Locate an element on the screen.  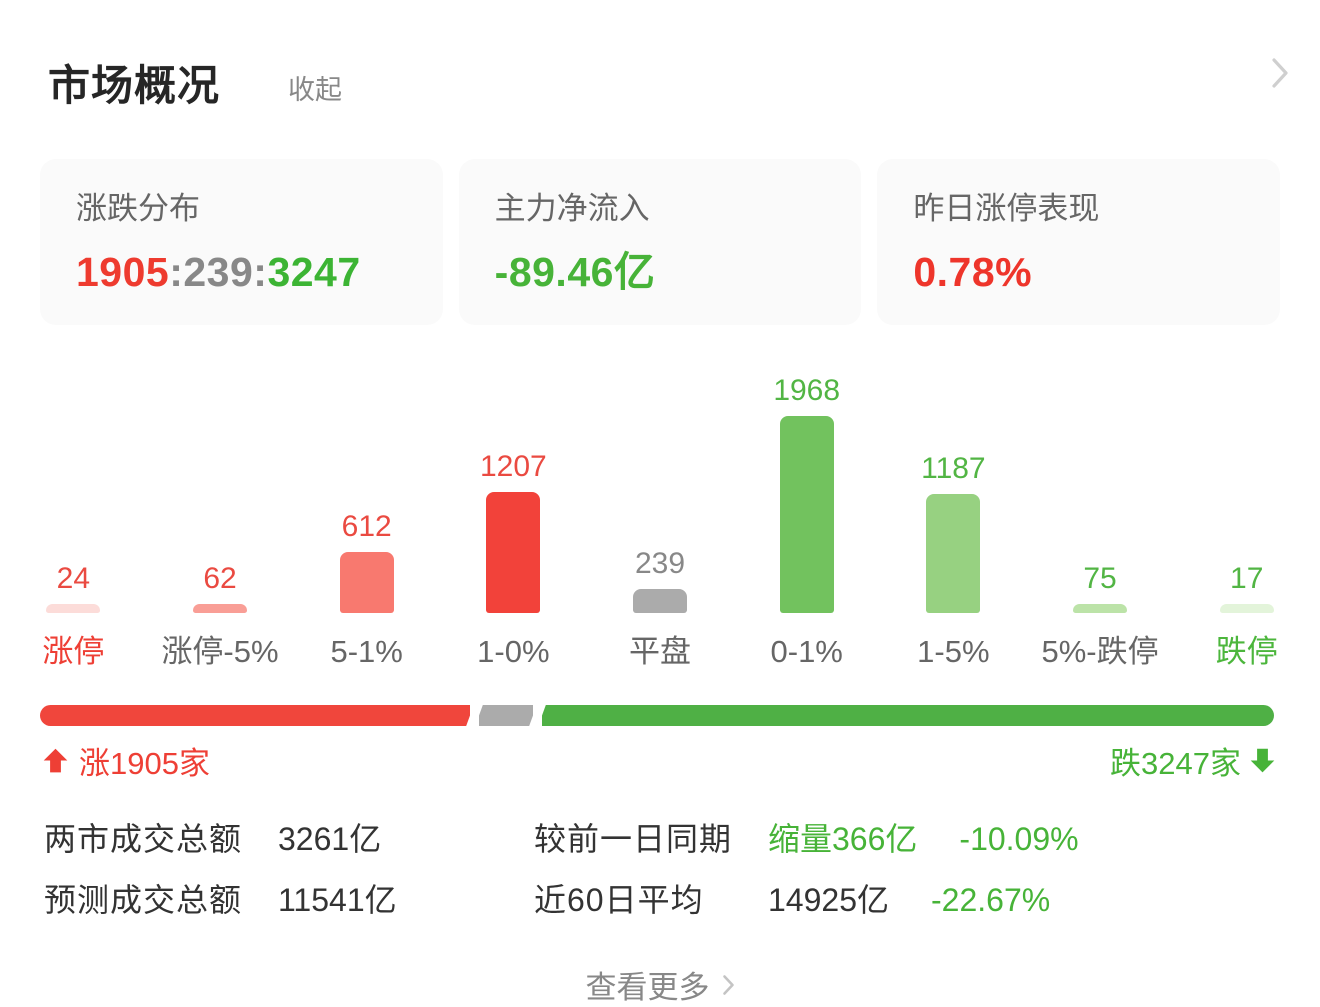
ratio-part: 1905 is located at coordinates (123, 272).